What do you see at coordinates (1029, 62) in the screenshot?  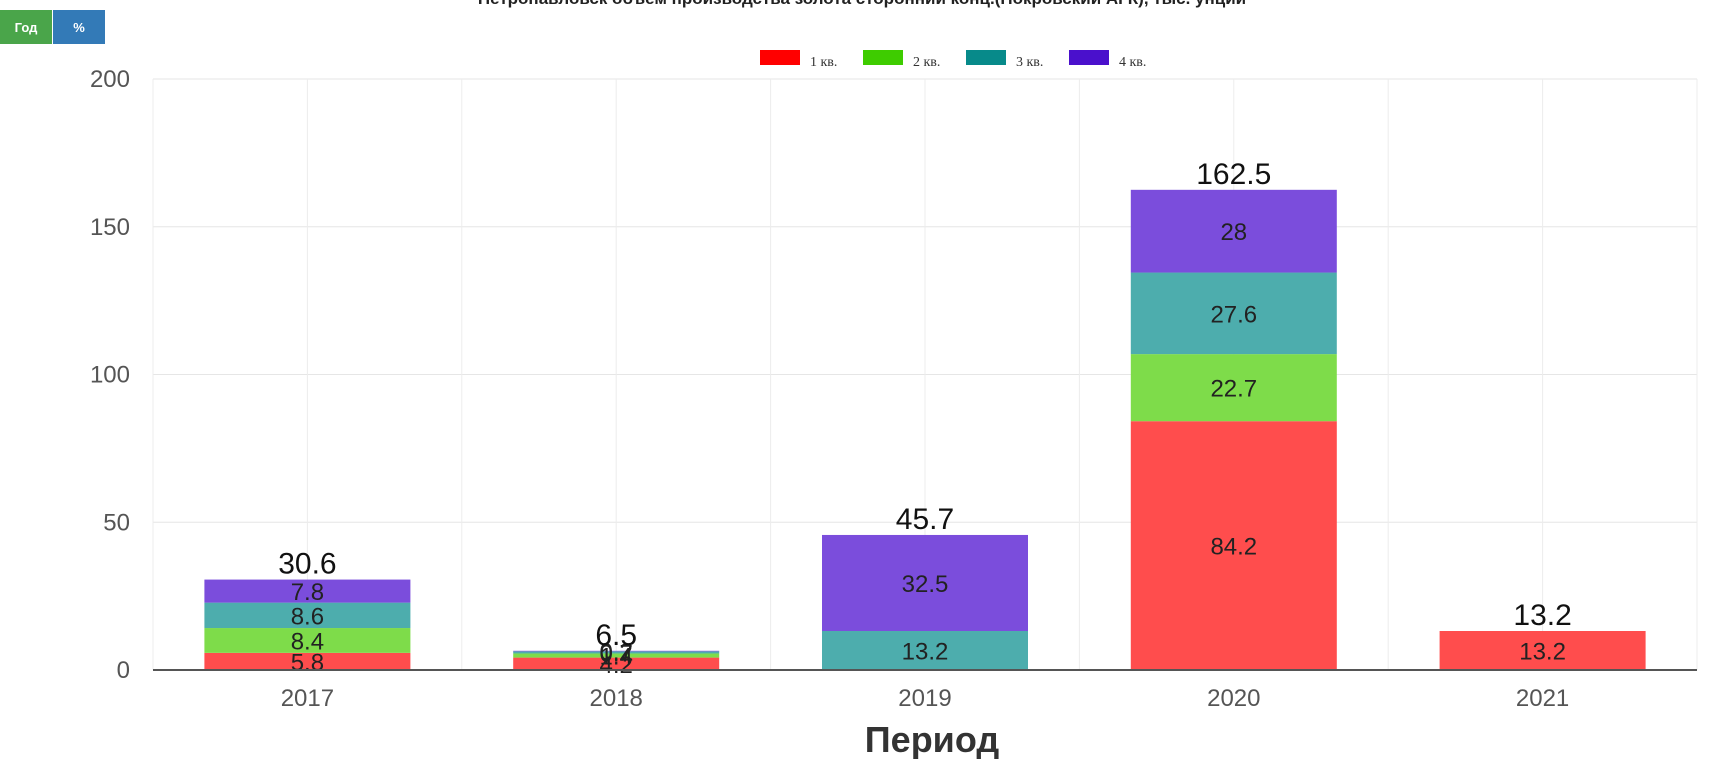 I see `legend-label: 3 кв.` at bounding box center [1029, 62].